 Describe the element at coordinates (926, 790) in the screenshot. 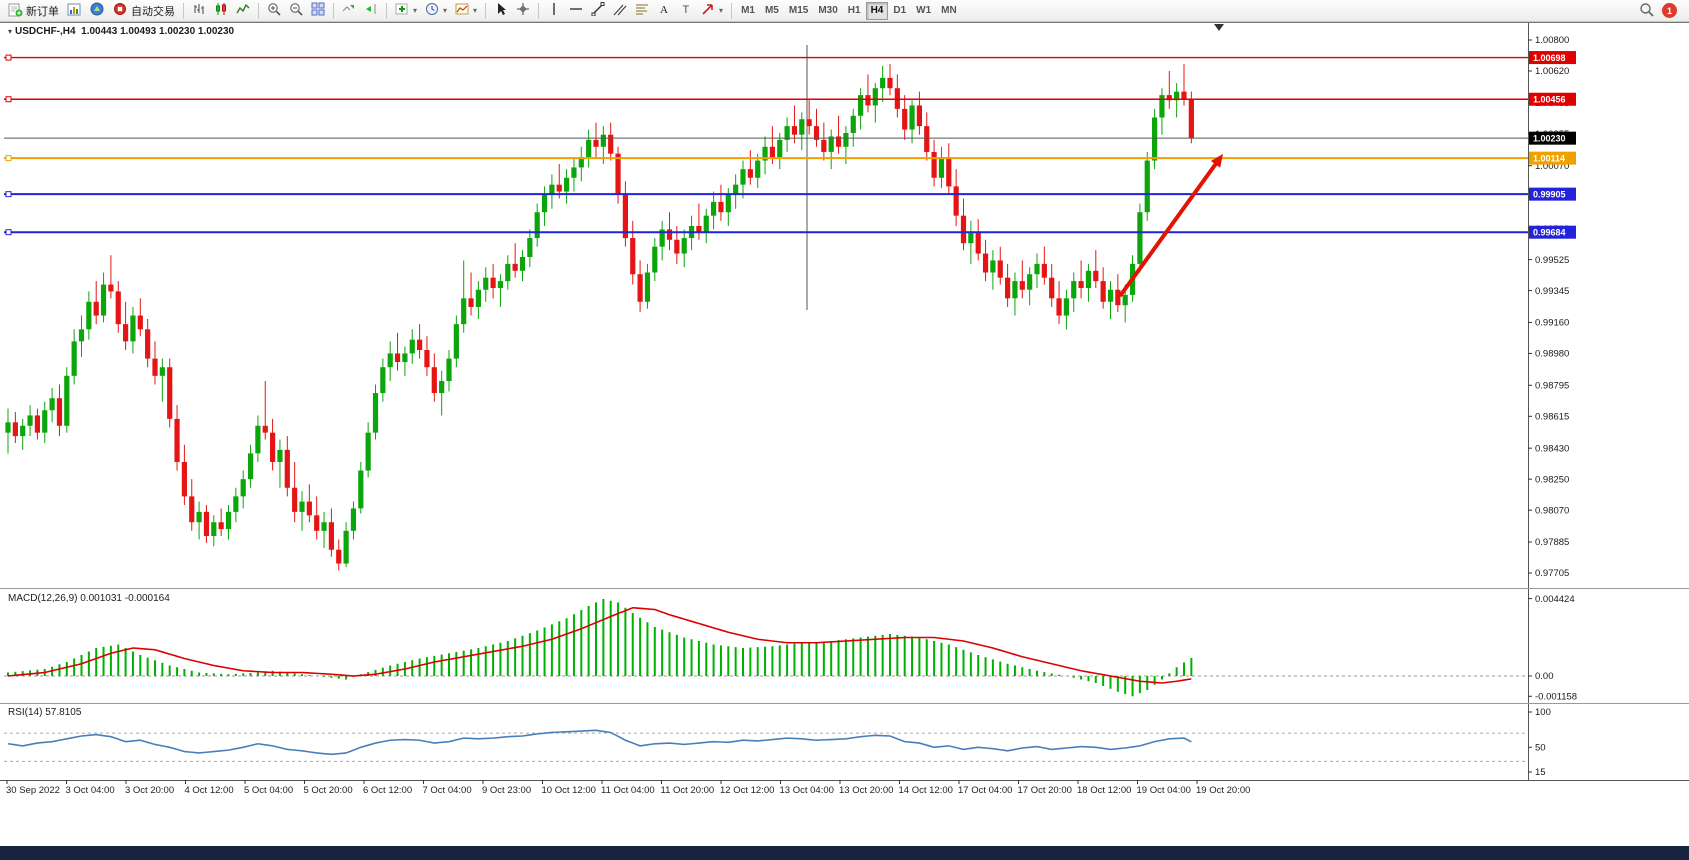

I see `svg-text: 14 Oct 12:00` at that location.